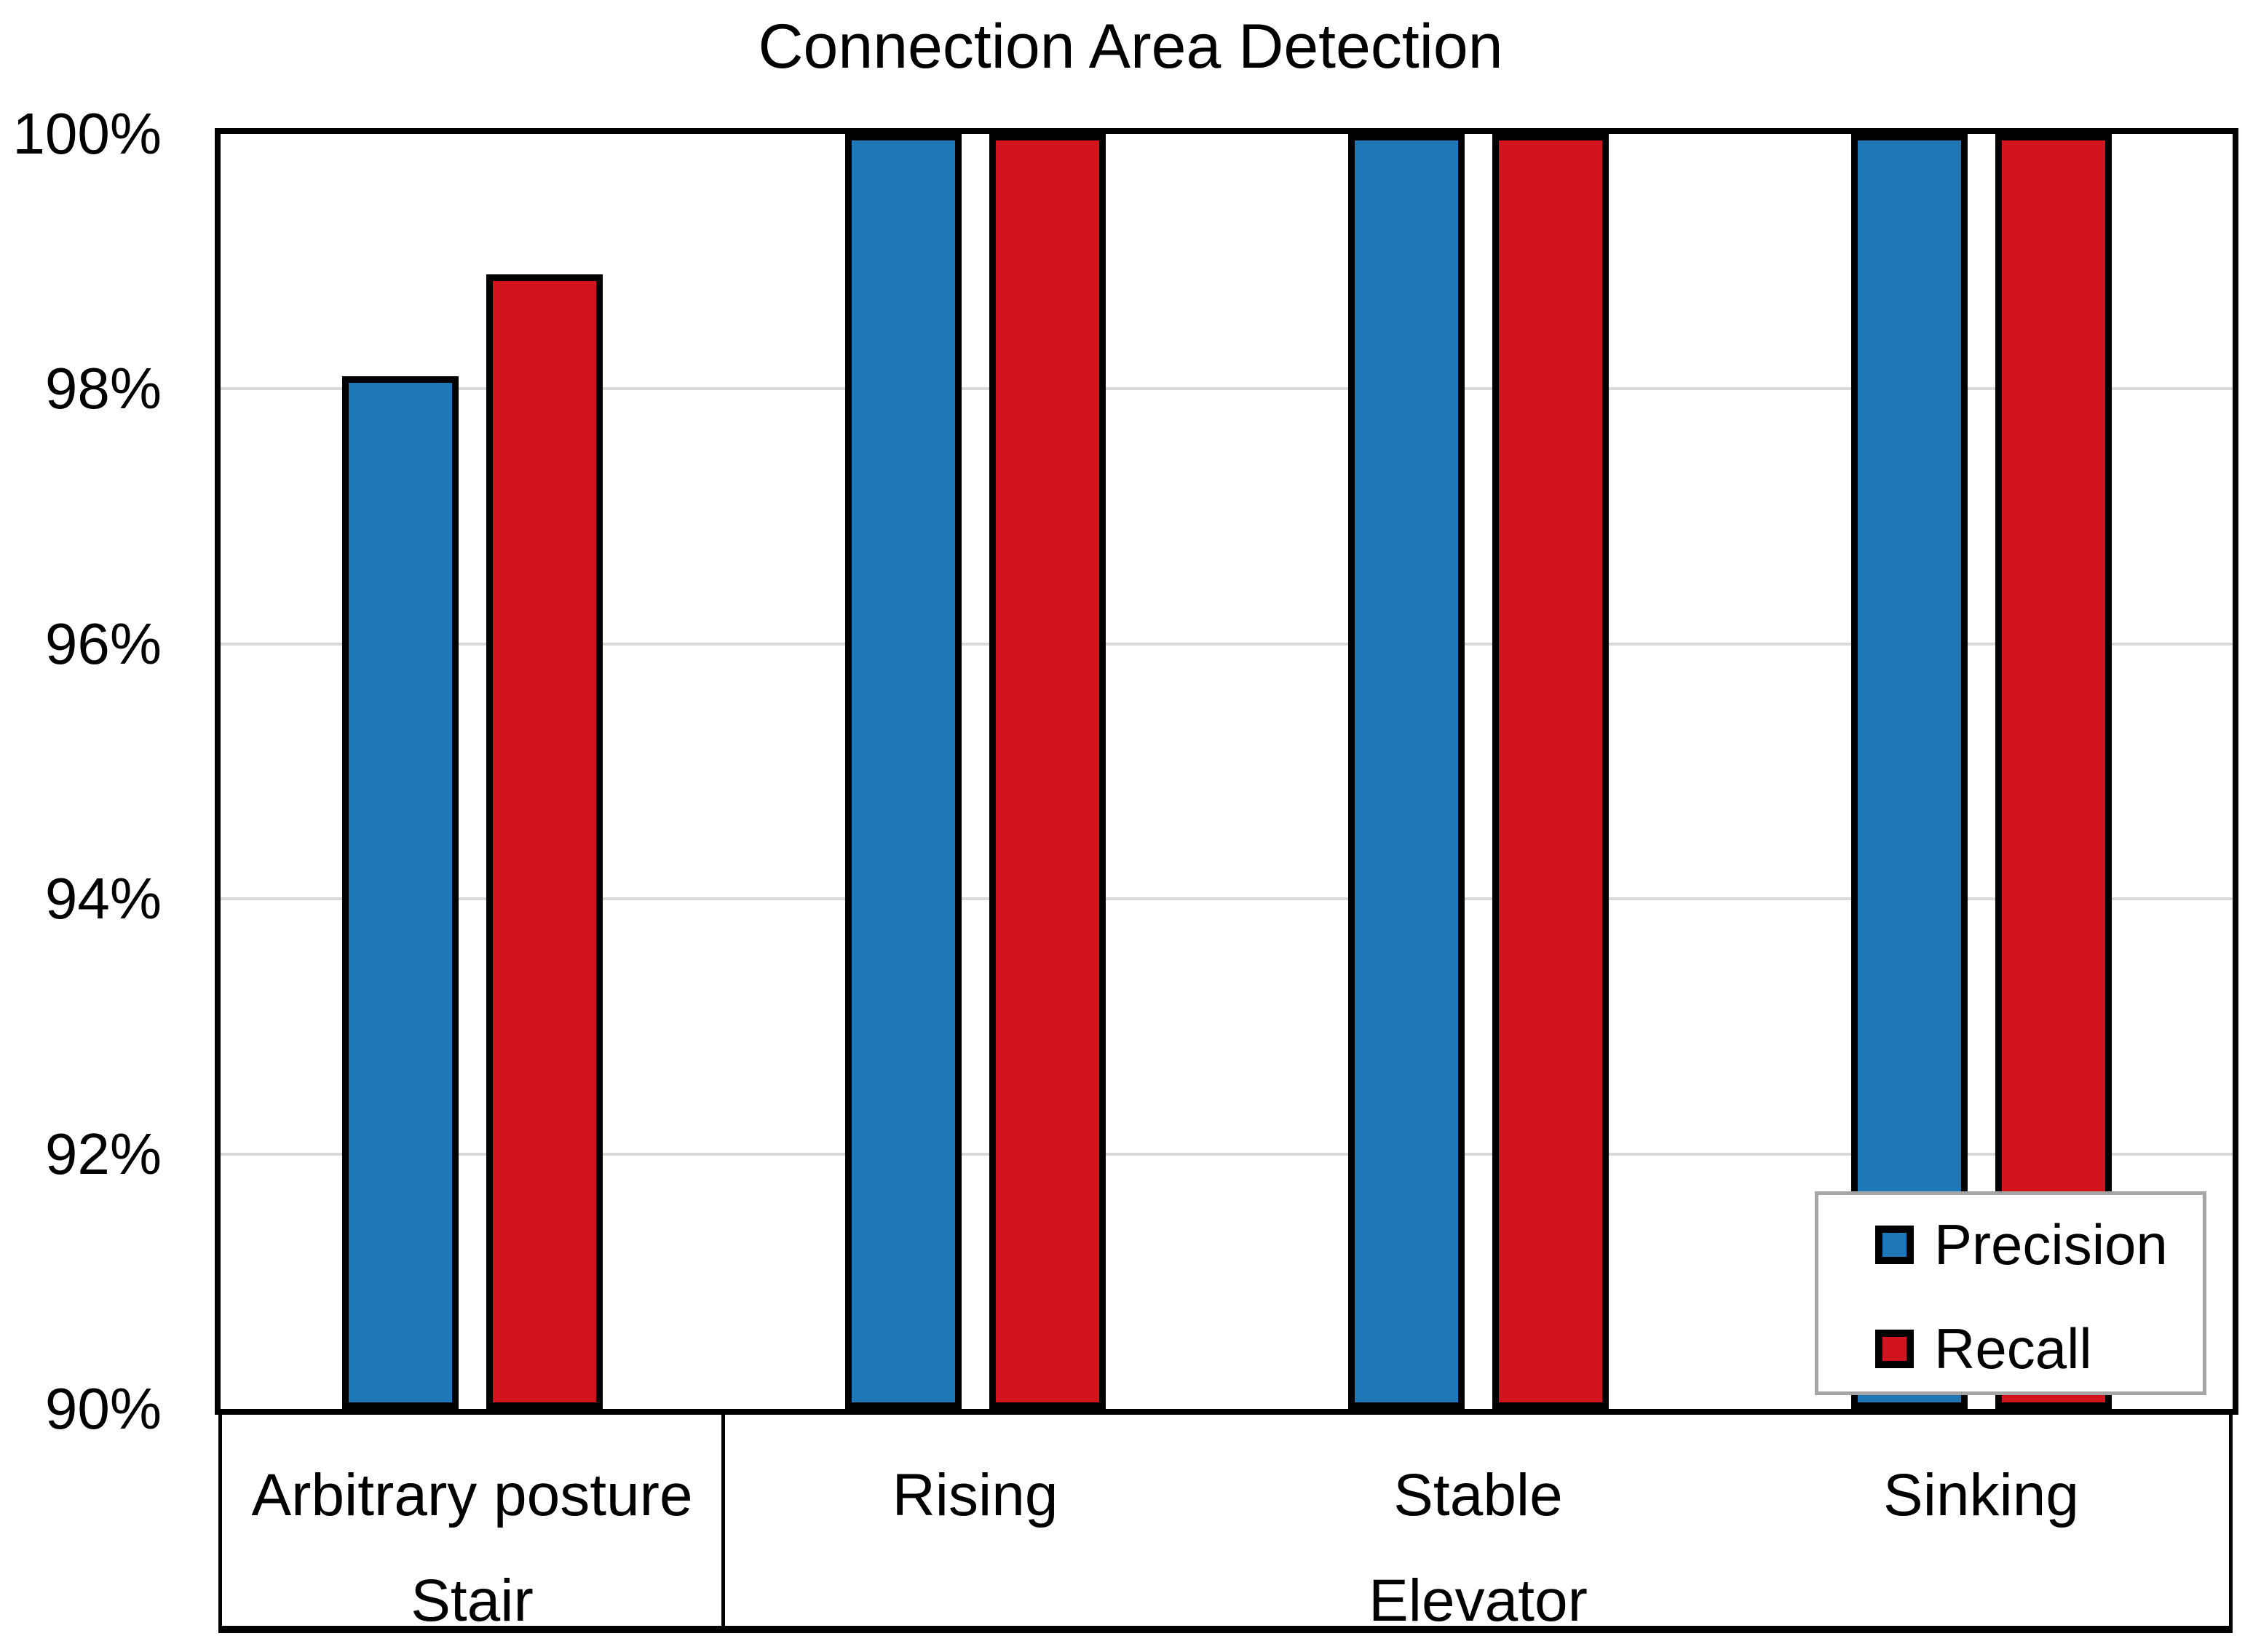 This screenshot has height=1652, width=2261. Describe the element at coordinates (1981, 1495) in the screenshot. I see `x-category-label-3: Sinking` at that location.